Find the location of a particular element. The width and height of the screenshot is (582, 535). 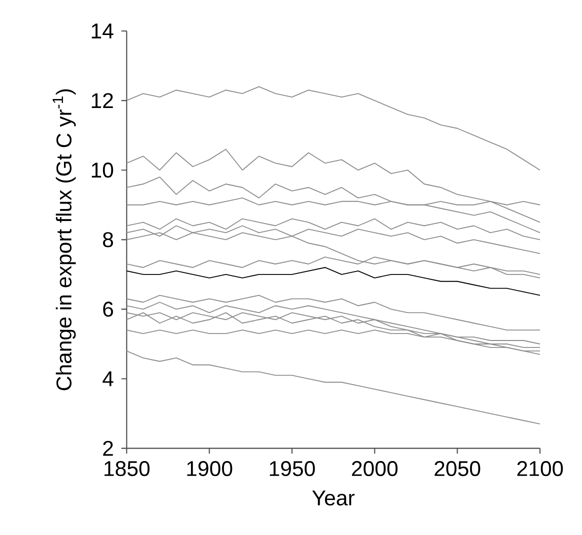

x-tick-label: 1950 is located at coordinates (292, 468).